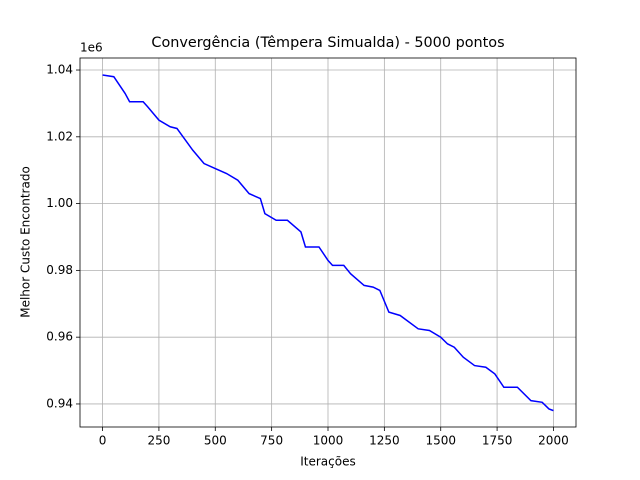 Image resolution: width=640 pixels, height=480 pixels. I want to click on y-tick-label: 0.94, so click(59, 403).